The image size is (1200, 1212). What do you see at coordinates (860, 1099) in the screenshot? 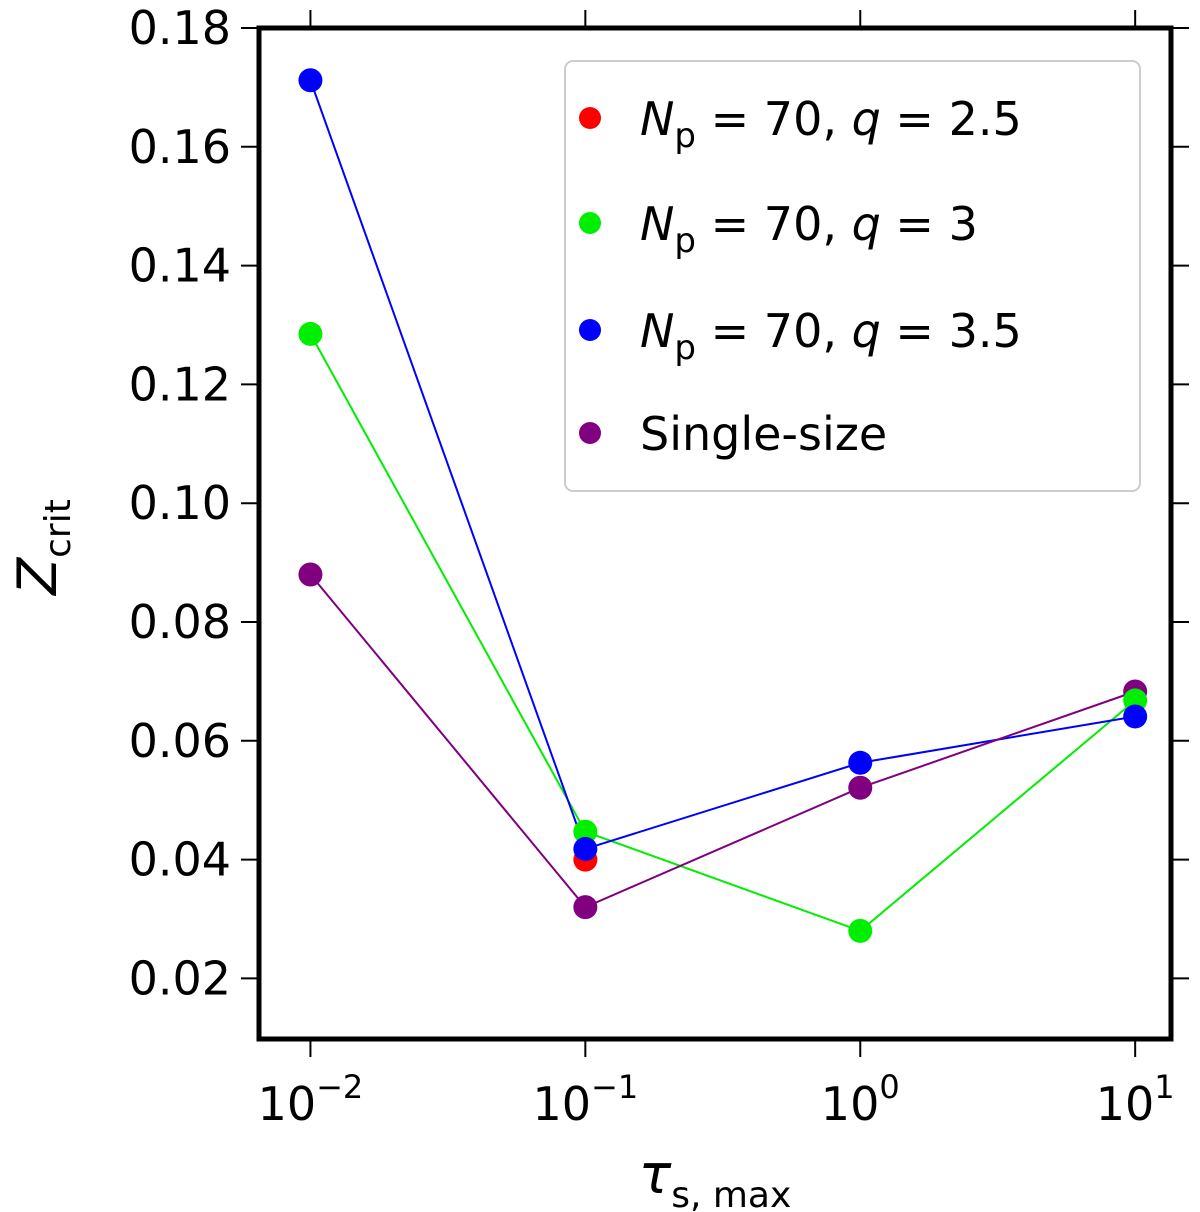
I see `x-tick-label: 10⁰` at bounding box center [860, 1099].